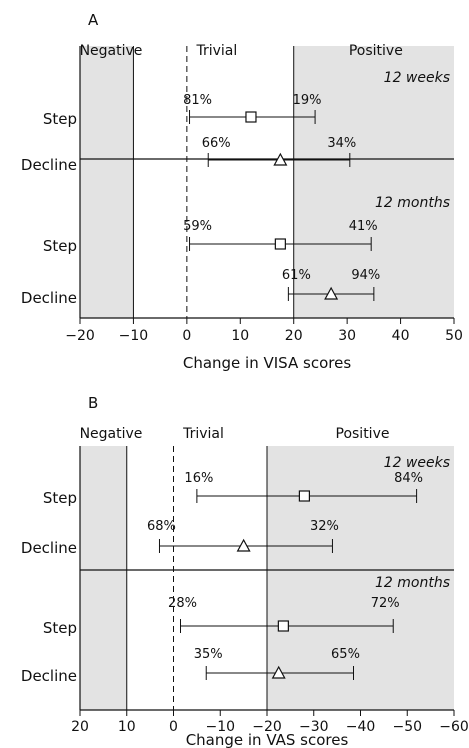 This screenshot has height=748, width=469. What do you see at coordinates (454, 727) in the screenshot?
I see `x-tick-label: −60` at bounding box center [454, 727].